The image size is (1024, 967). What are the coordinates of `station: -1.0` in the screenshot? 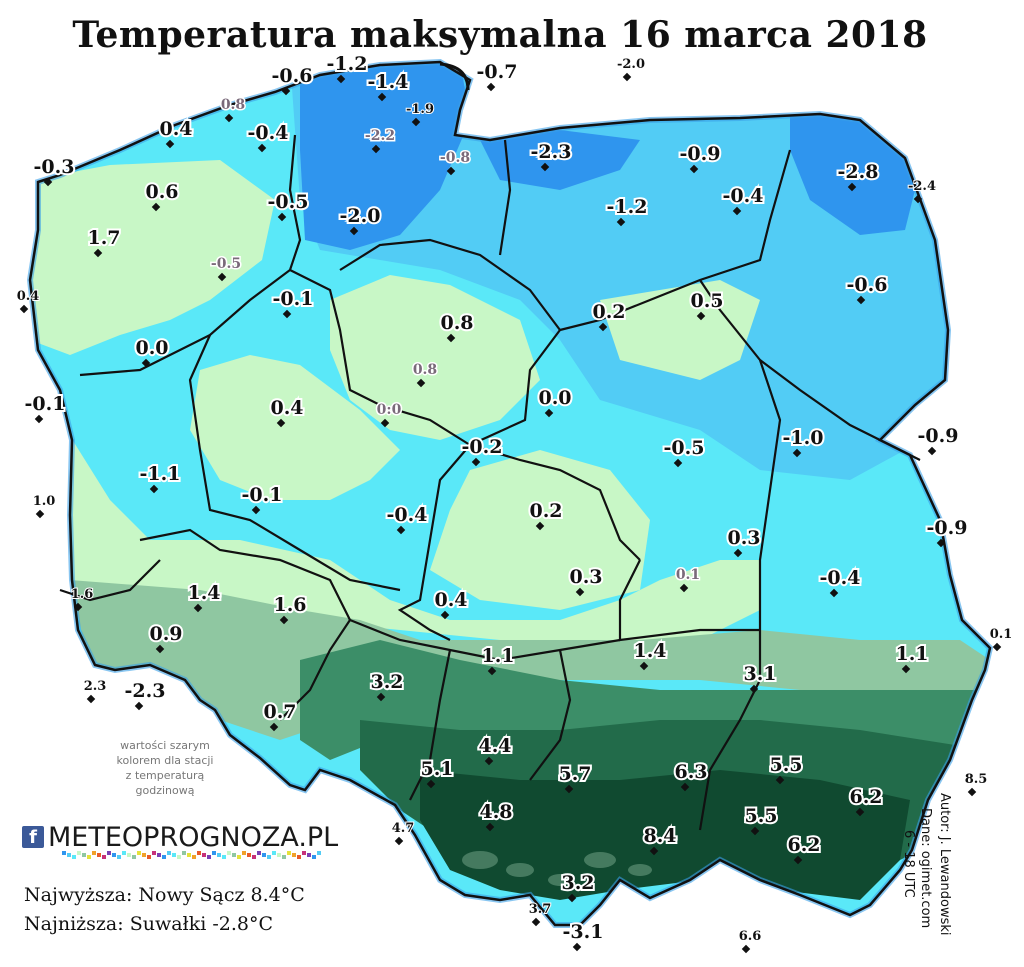 It's located at (803, 441).